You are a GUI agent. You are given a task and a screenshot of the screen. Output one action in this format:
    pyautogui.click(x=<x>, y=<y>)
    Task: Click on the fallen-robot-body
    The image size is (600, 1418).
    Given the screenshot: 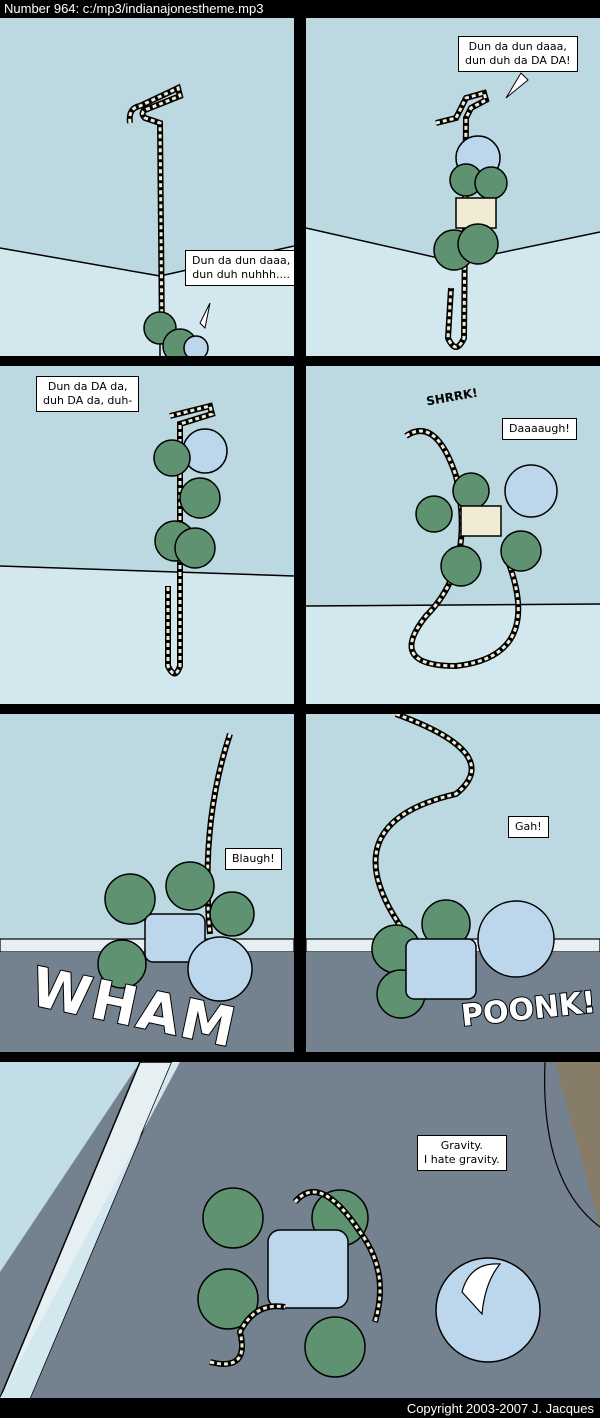 What is the action you would take?
    pyautogui.click(x=290, y=1282)
    